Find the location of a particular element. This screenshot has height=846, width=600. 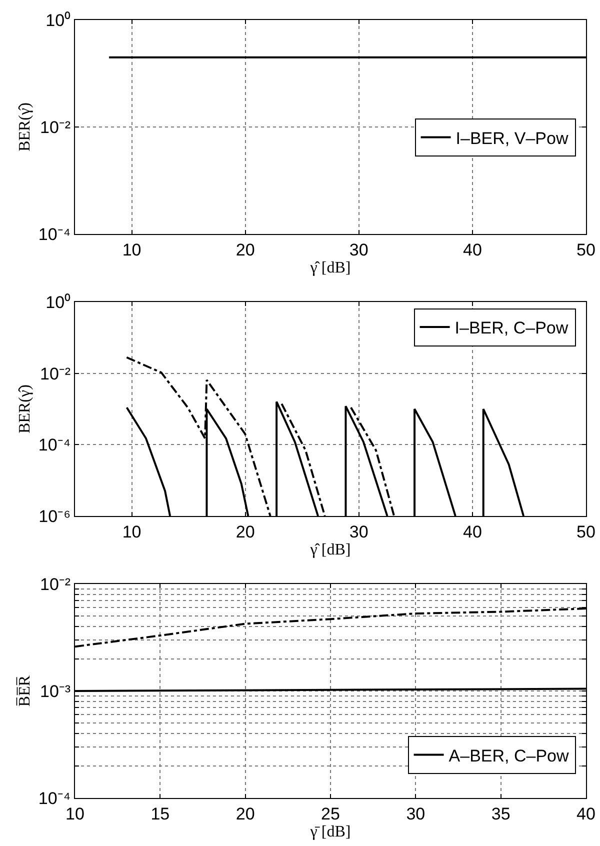

y-tick-label: 10⁻⁶ is located at coordinates (54, 516).